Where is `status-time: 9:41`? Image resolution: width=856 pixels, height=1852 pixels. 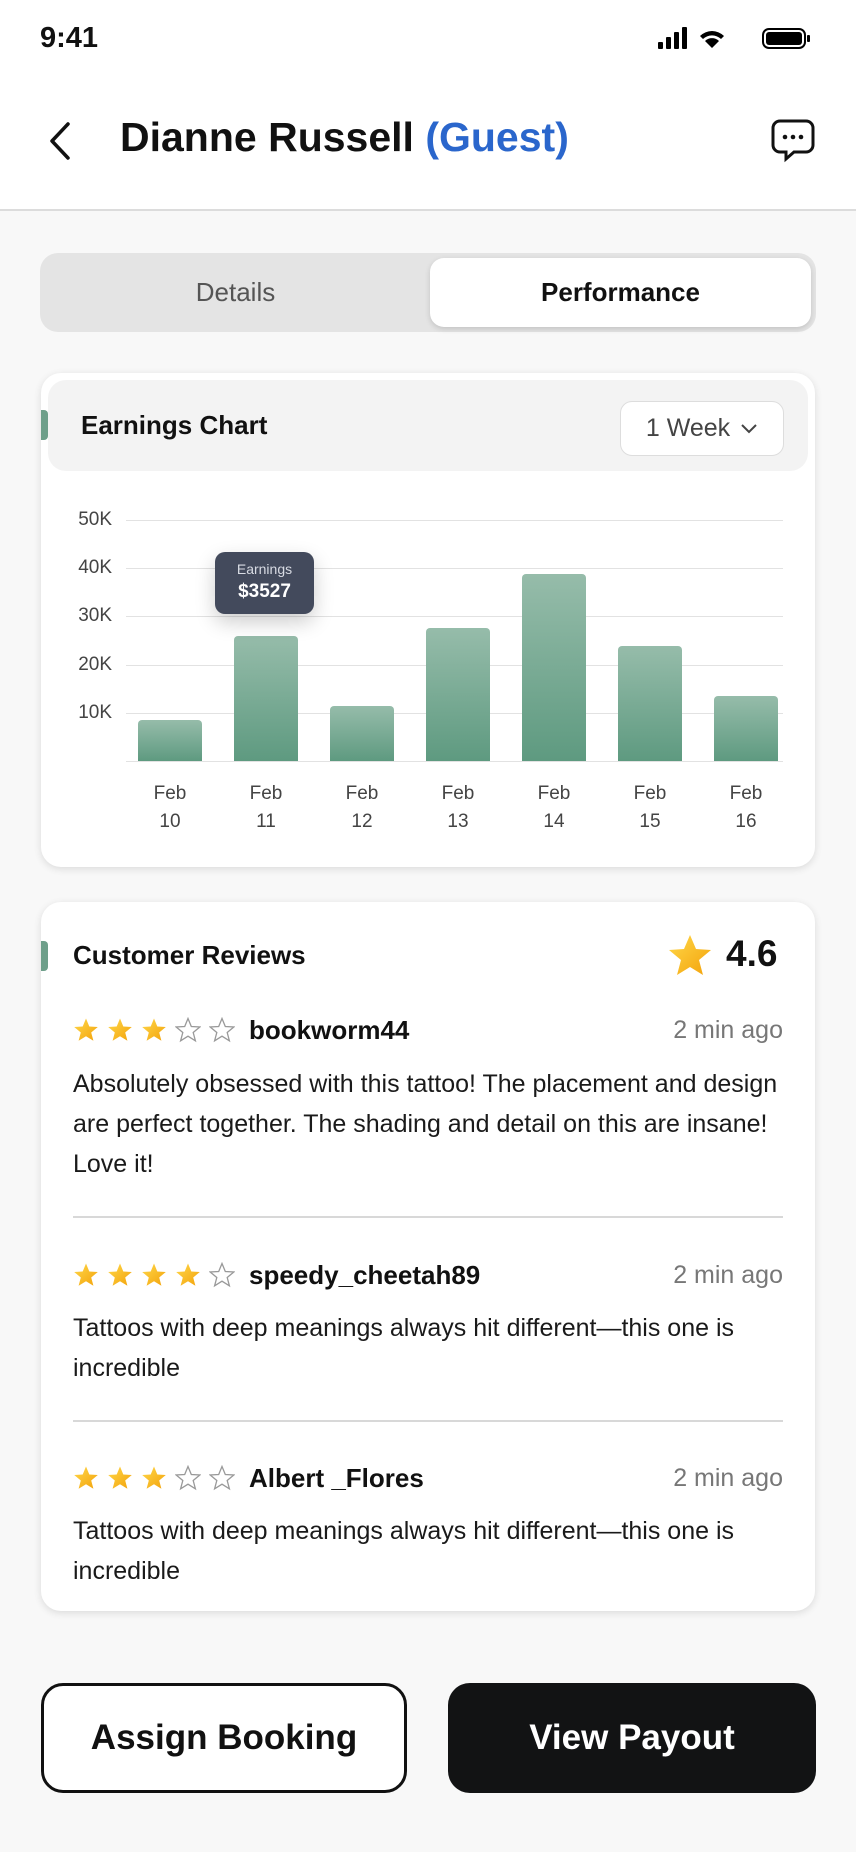 status-time: 9:41 is located at coordinates (69, 38).